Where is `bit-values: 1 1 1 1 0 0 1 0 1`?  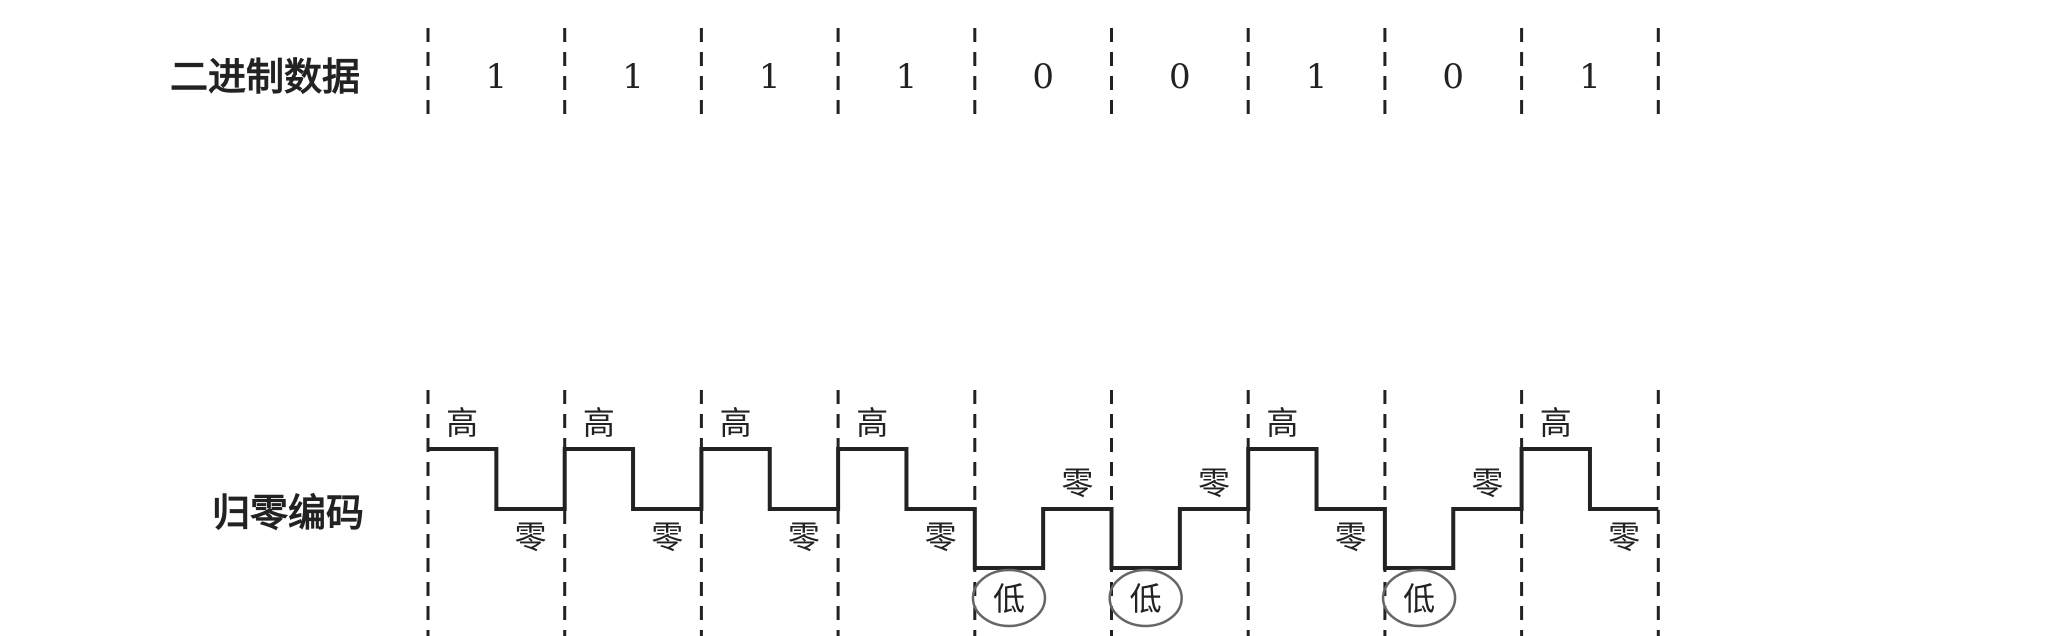 bit-values: 1 1 1 1 0 0 1 0 1 is located at coordinates (1043, 77).